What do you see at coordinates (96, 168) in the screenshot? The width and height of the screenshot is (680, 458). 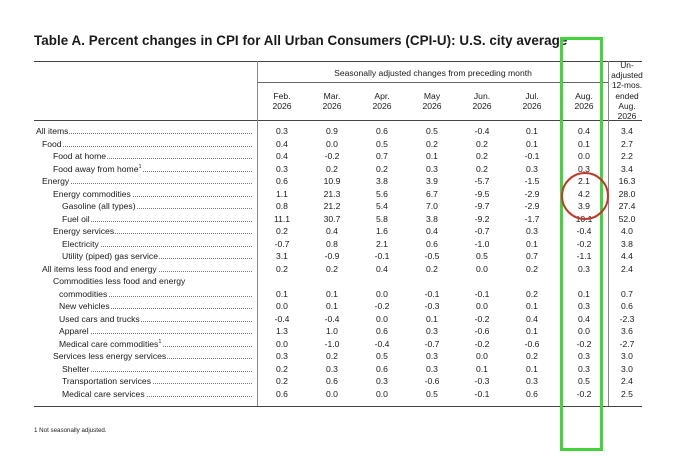 I see `row-label-value: Food away from home` at bounding box center [96, 168].